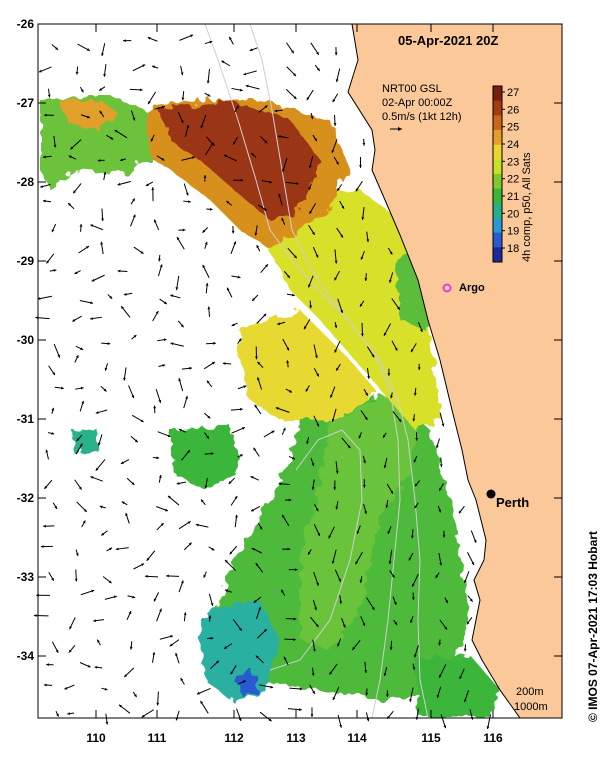  What do you see at coordinates (513, 128) in the screenshot?
I see `colorbar-tick-label: 25` at bounding box center [513, 128].